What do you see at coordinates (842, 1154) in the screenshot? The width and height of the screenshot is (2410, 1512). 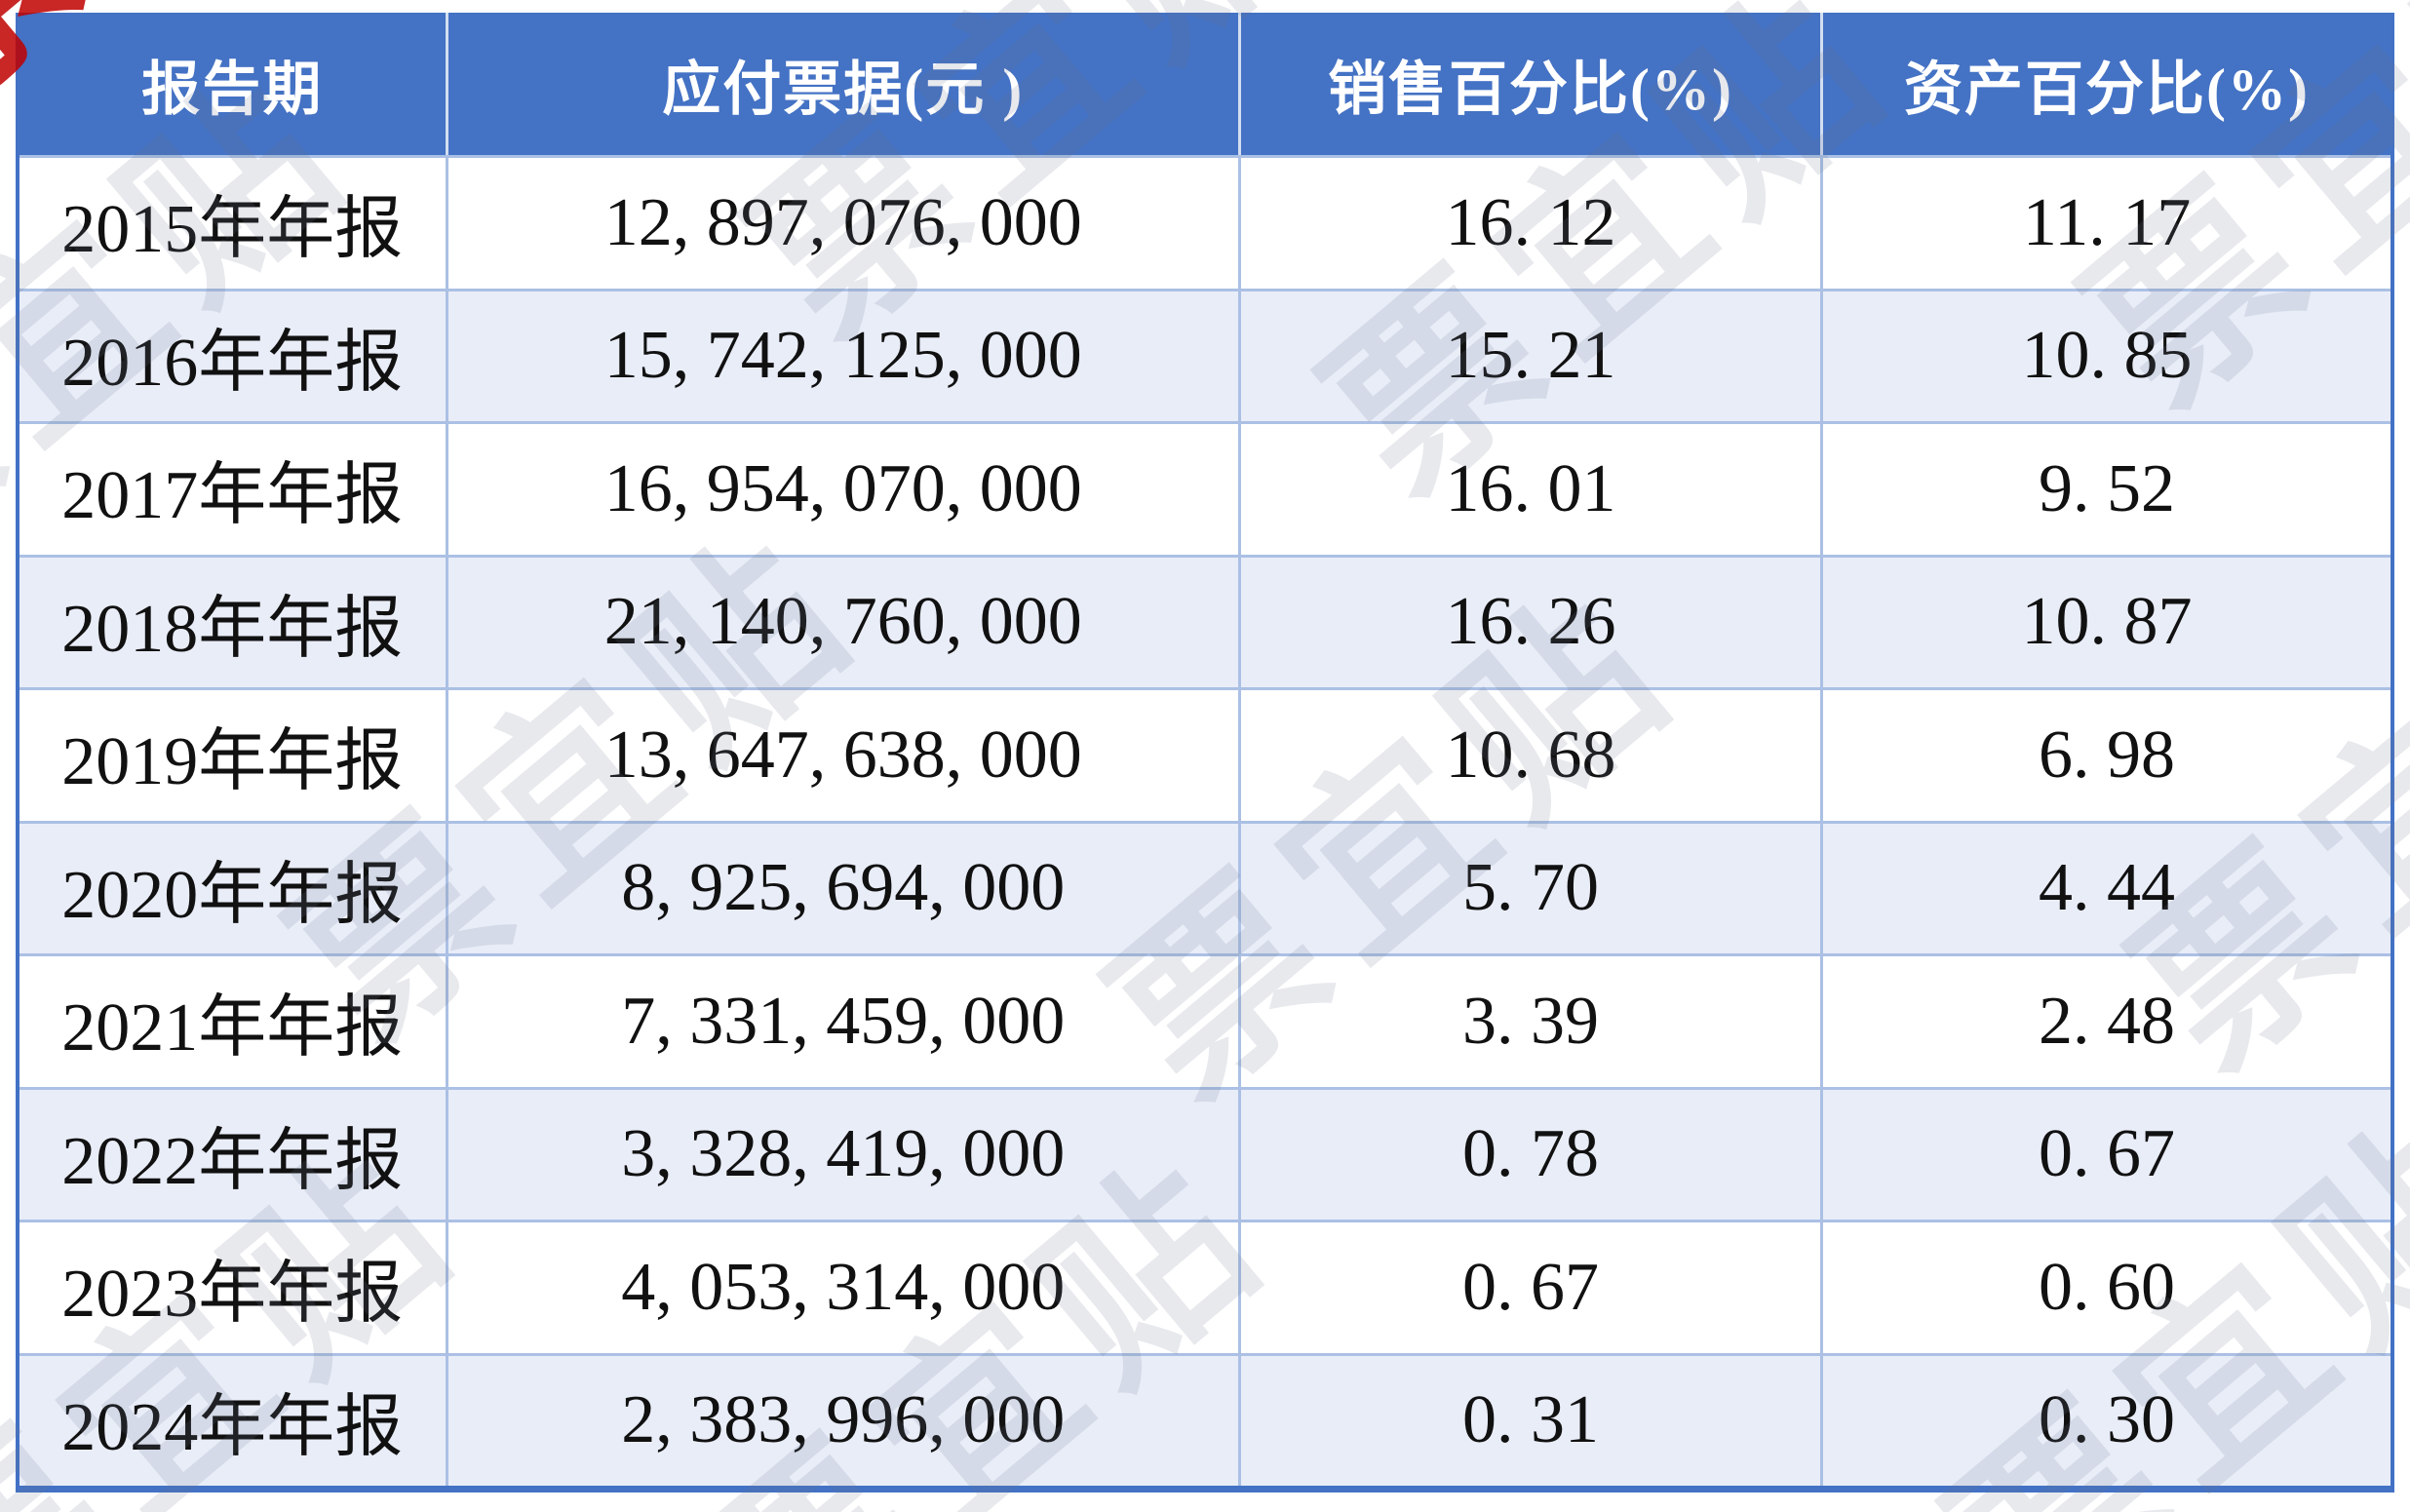 I see `cell-notes-payable: 3, 328, 419, 000` at bounding box center [842, 1154].